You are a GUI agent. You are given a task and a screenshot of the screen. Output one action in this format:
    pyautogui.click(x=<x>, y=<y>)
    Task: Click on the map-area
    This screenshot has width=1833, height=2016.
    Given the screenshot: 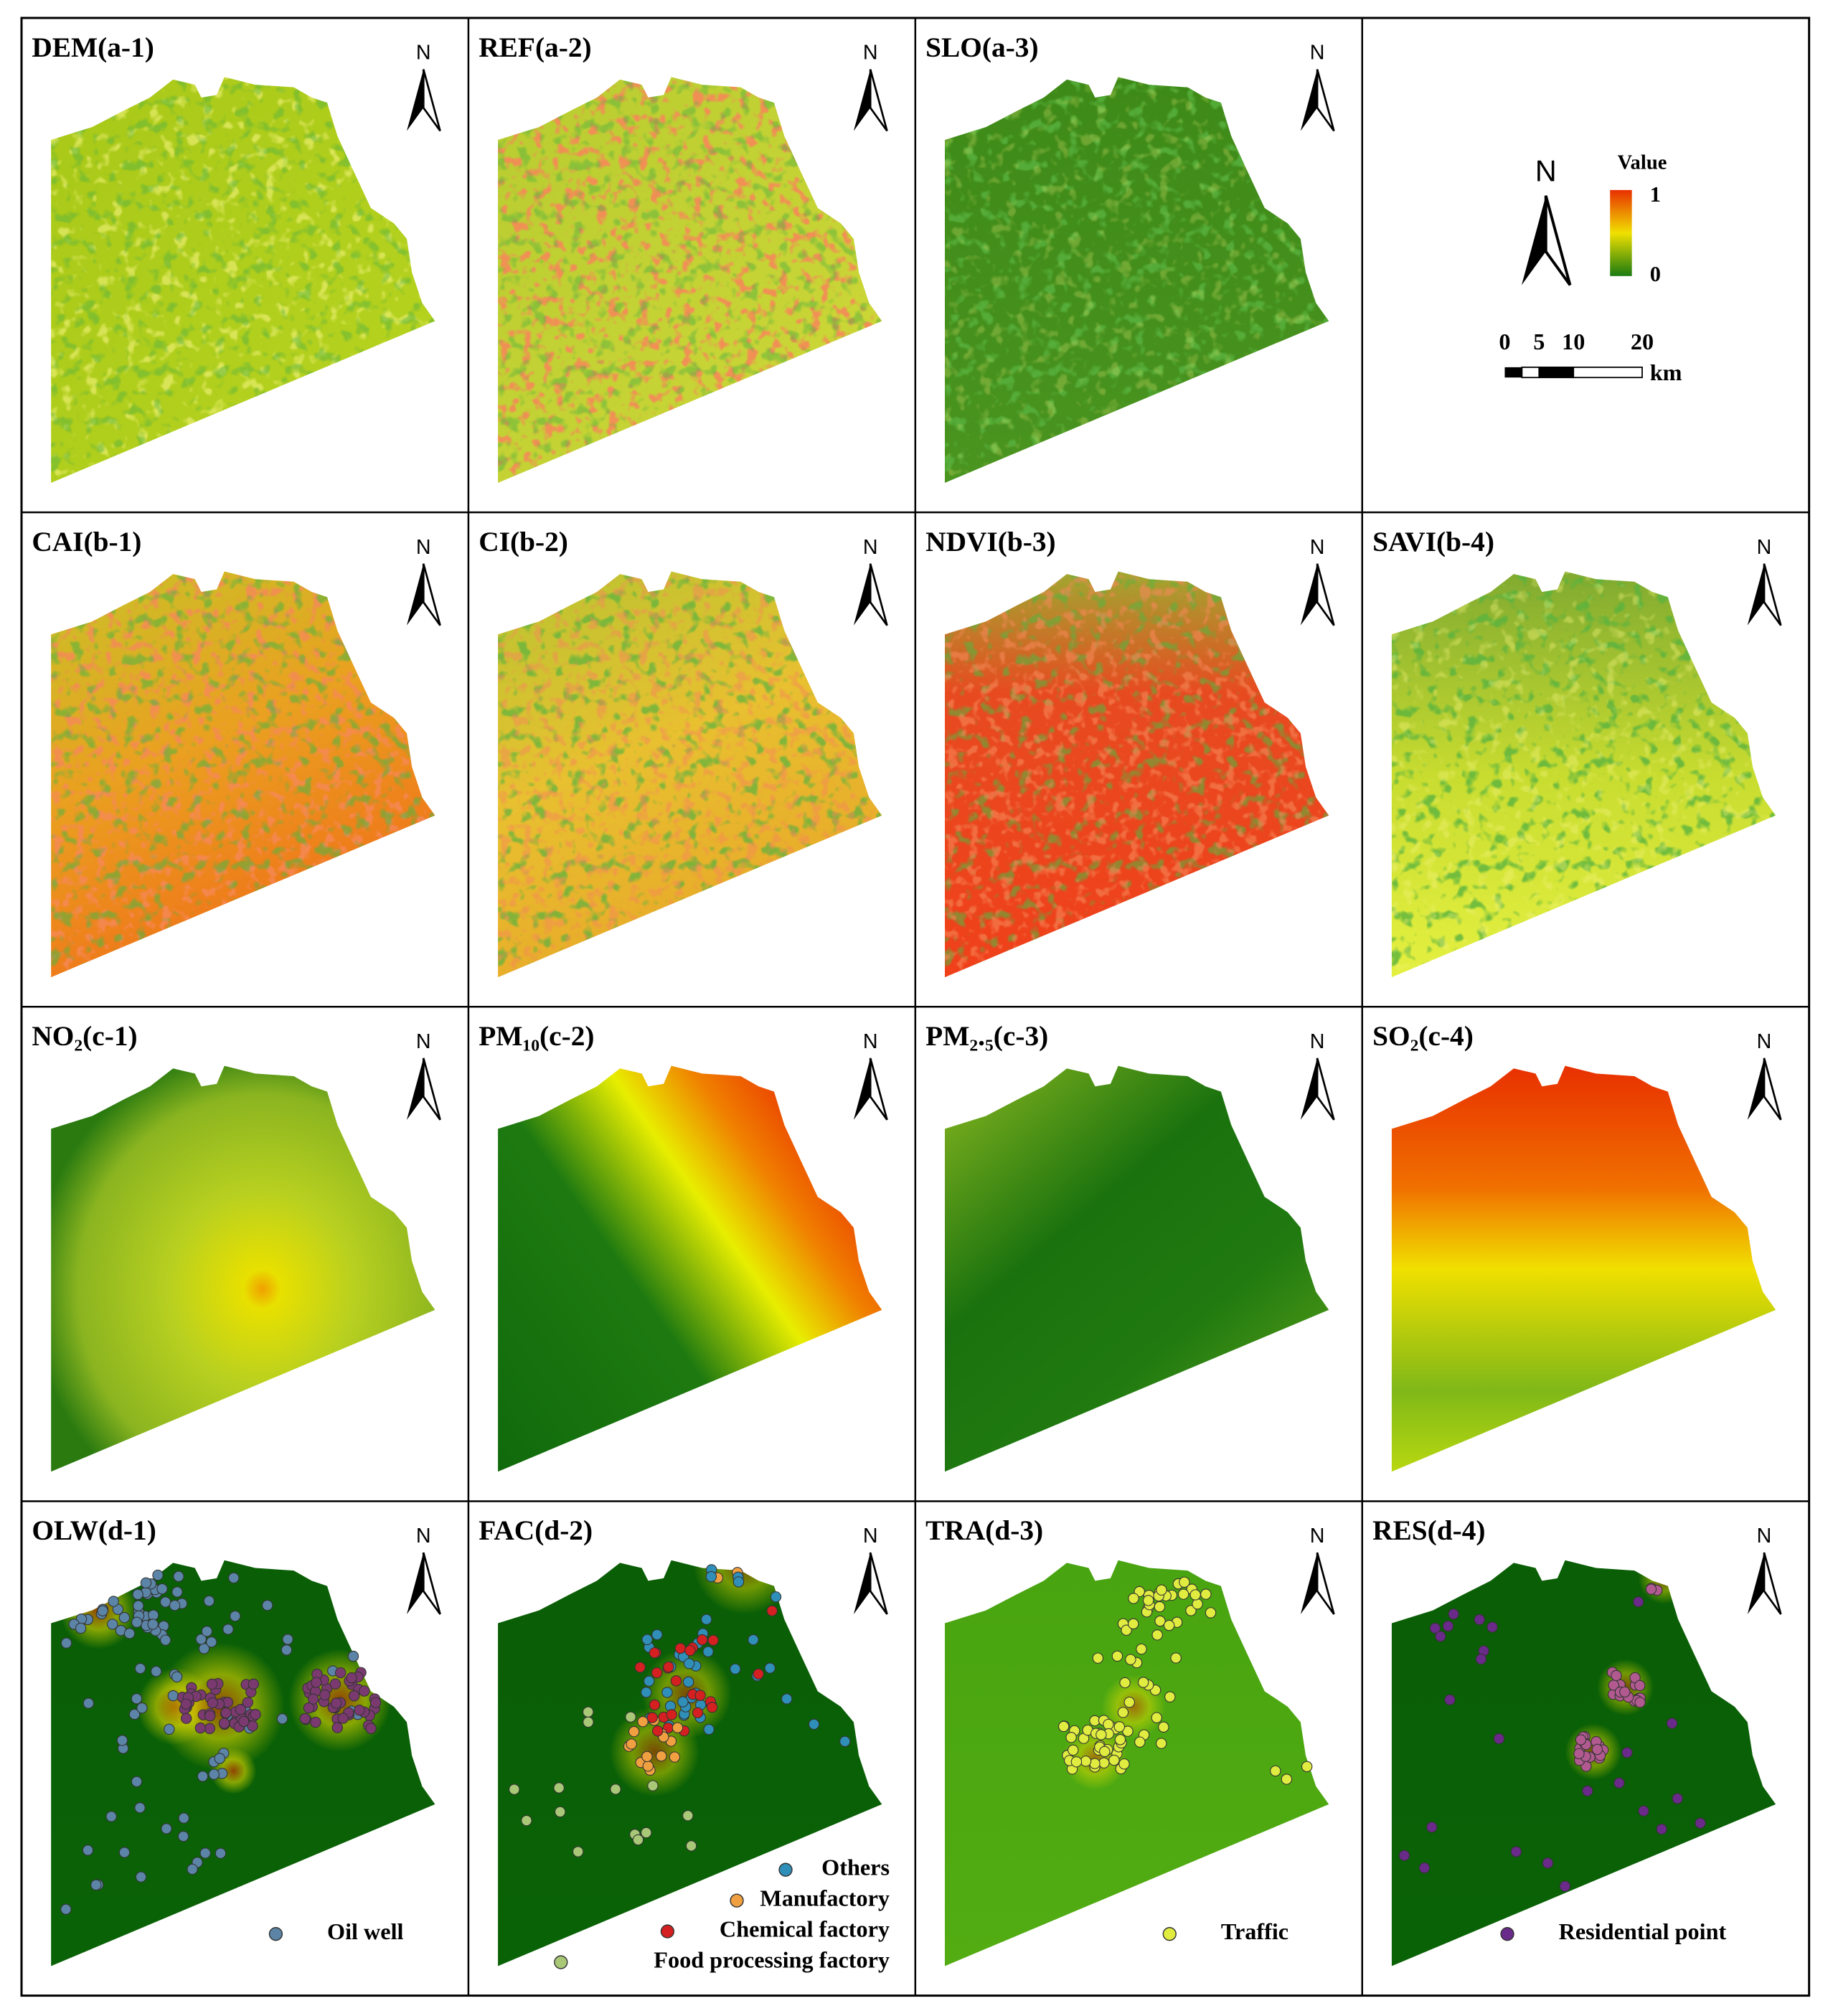 What is the action you would take?
    pyautogui.click(x=1583, y=1268)
    